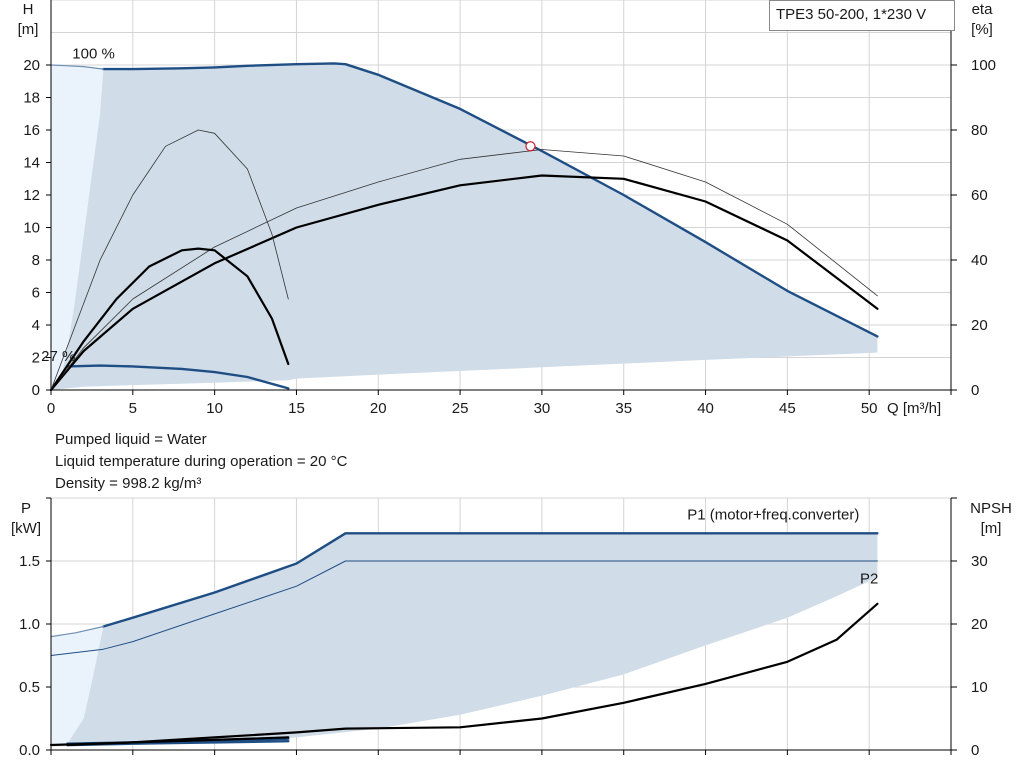 Image resolution: width=1024 pixels, height=781 pixels. I want to click on chart1-x-tick-label: 50, so click(869, 408).